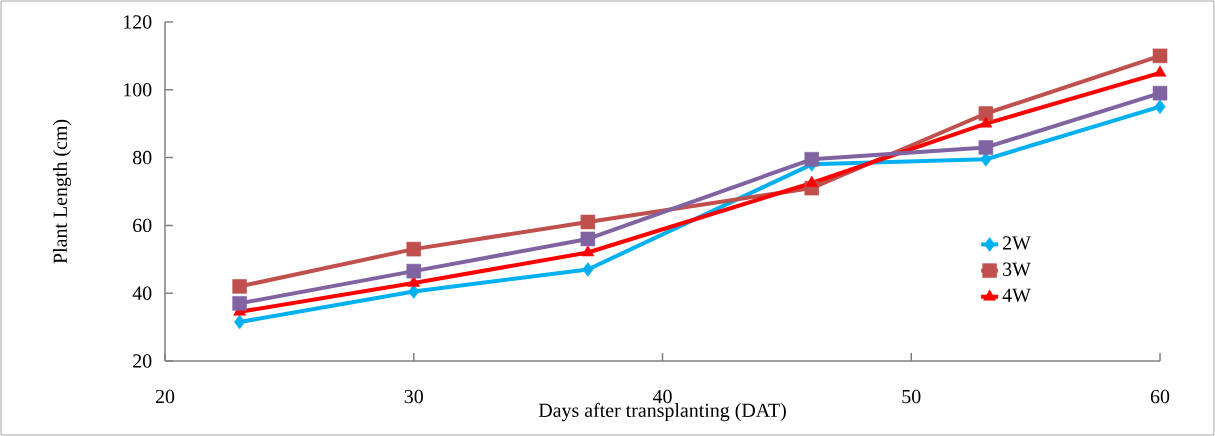 This screenshot has height=436, width=1215. Describe the element at coordinates (911, 396) in the screenshot. I see `x-tick-label: 50` at that location.